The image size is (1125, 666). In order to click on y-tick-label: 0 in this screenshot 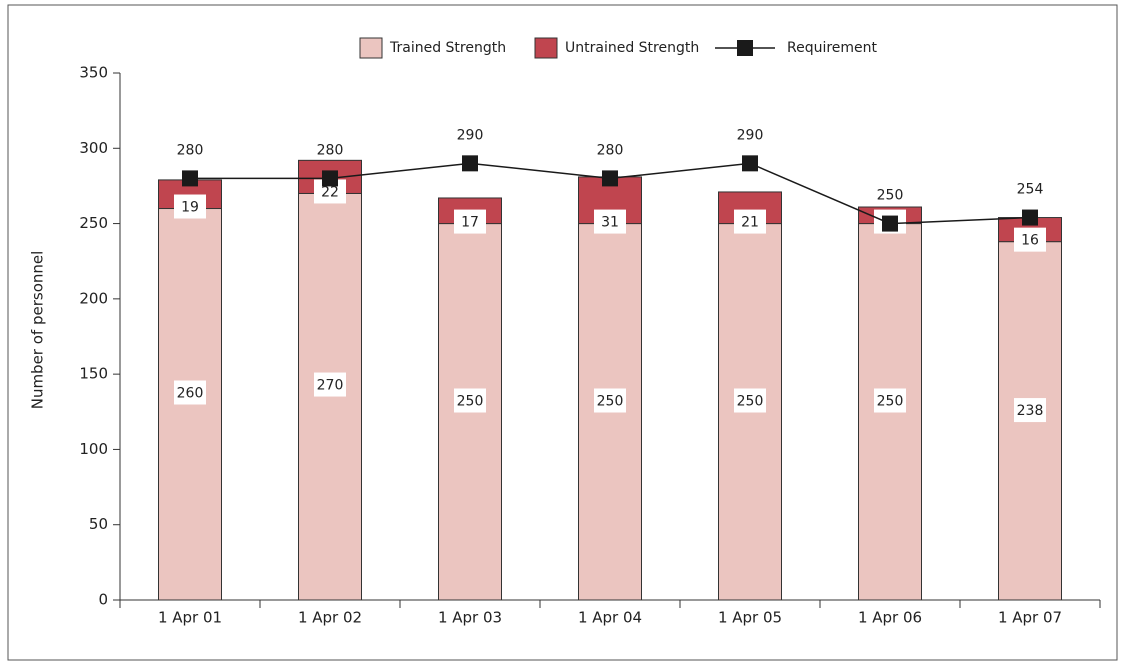, I will do `click(103, 600)`.